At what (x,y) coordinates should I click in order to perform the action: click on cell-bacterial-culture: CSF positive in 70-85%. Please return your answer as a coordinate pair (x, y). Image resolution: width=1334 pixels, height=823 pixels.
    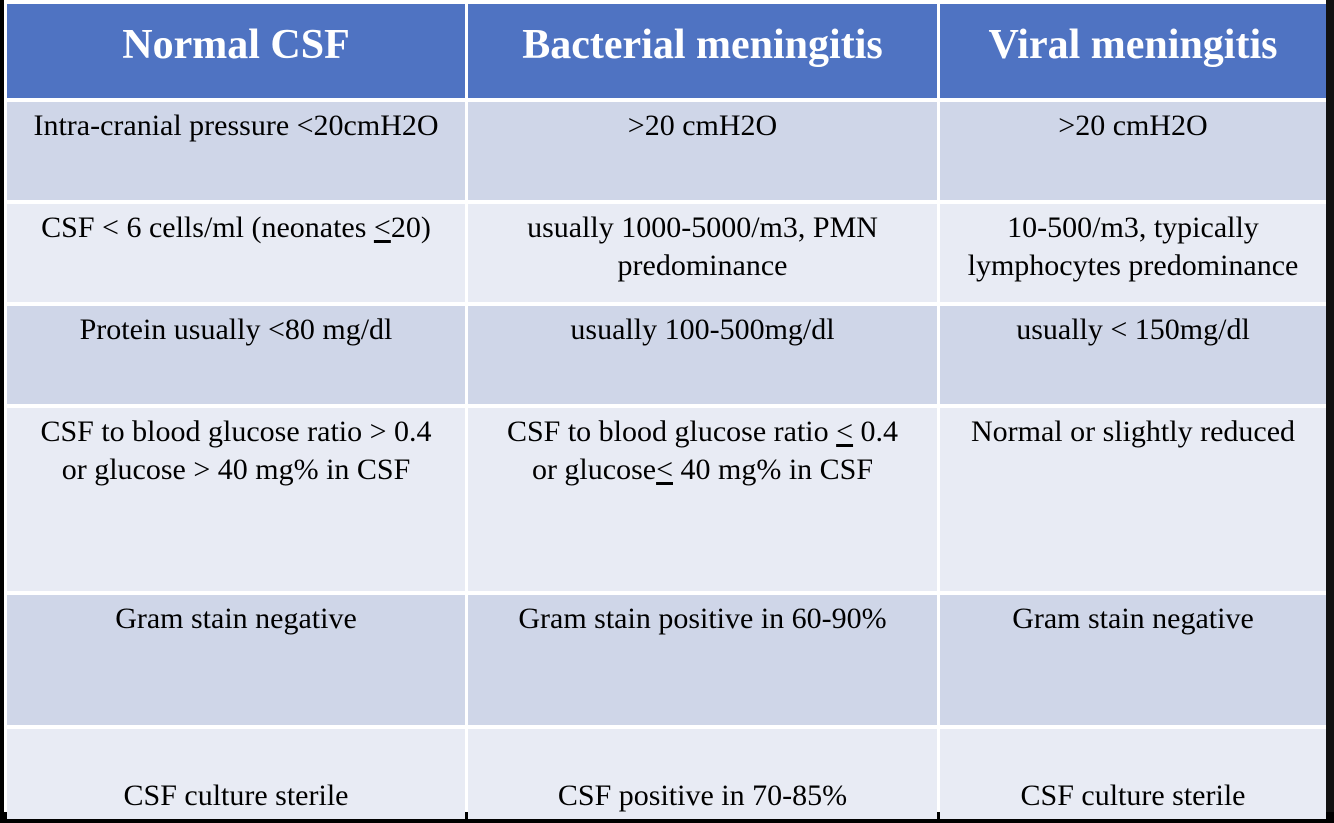
    Looking at the image, I should click on (702, 774).